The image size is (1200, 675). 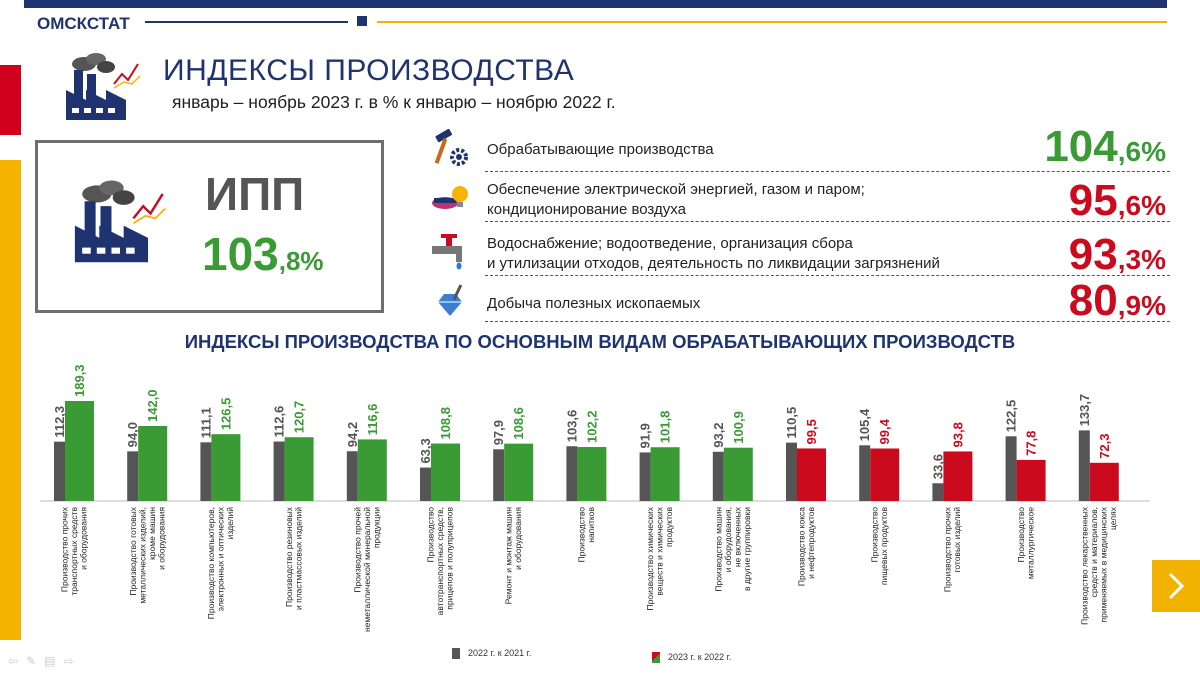 What do you see at coordinates (279, 422) in the screenshot?
I see `data-label-2022: 112,6` at bounding box center [279, 422].